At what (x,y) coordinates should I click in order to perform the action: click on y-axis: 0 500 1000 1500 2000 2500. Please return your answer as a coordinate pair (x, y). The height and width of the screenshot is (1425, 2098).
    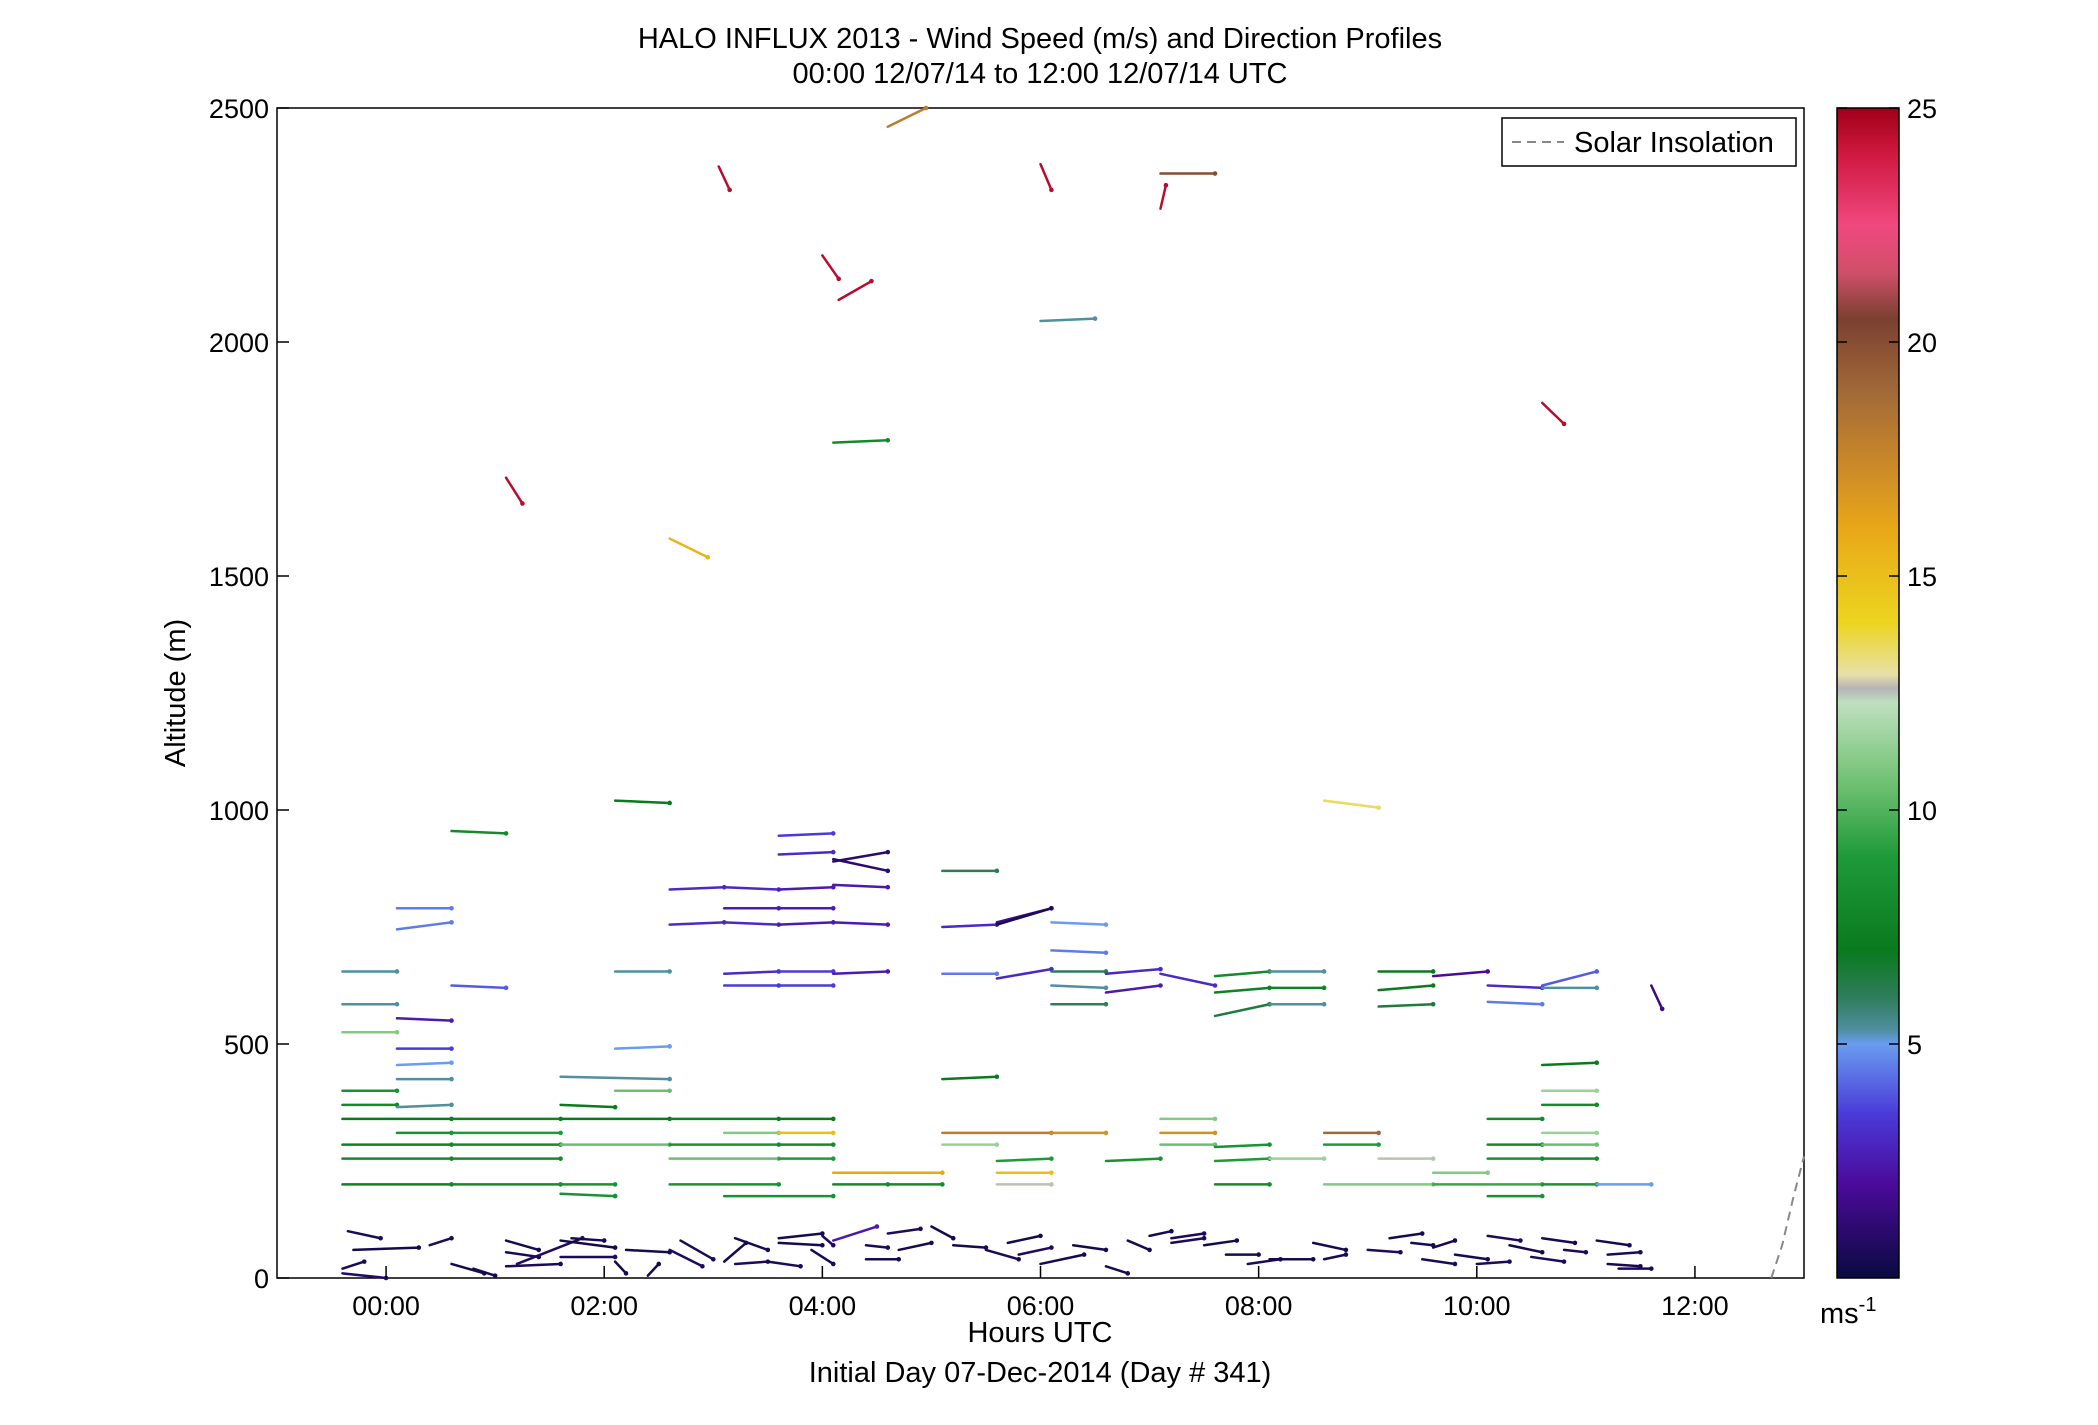
    Looking at the image, I should click on (249, 694).